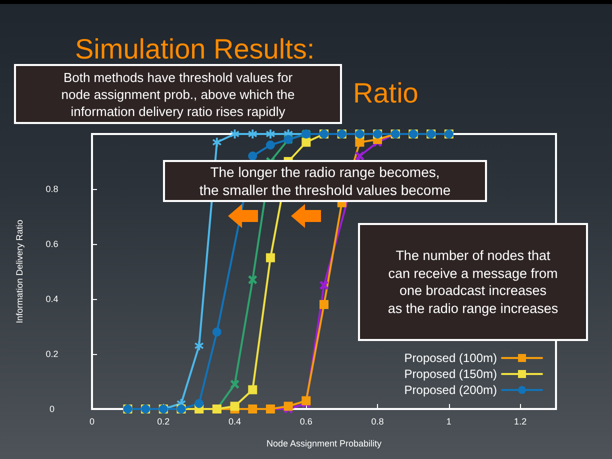  What do you see at coordinates (19, 272) in the screenshot?
I see `y-axis-title: Information Delivery Ratio` at bounding box center [19, 272].